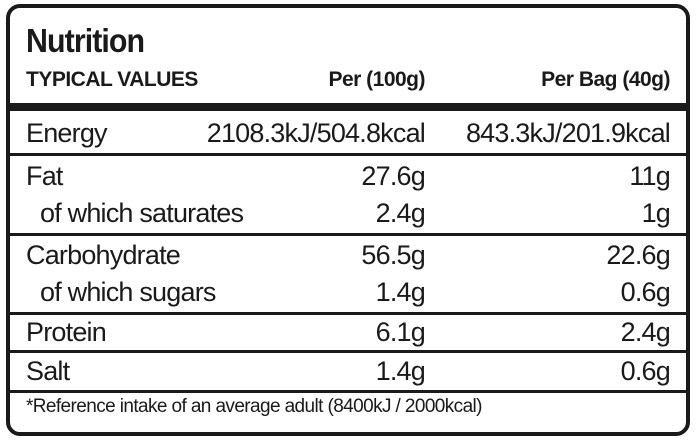 The height and width of the screenshot is (442, 700). Describe the element at coordinates (316, 133) in the screenshot. I see `per-100g-value: 2108.3kJ/504.8kcal` at that location.